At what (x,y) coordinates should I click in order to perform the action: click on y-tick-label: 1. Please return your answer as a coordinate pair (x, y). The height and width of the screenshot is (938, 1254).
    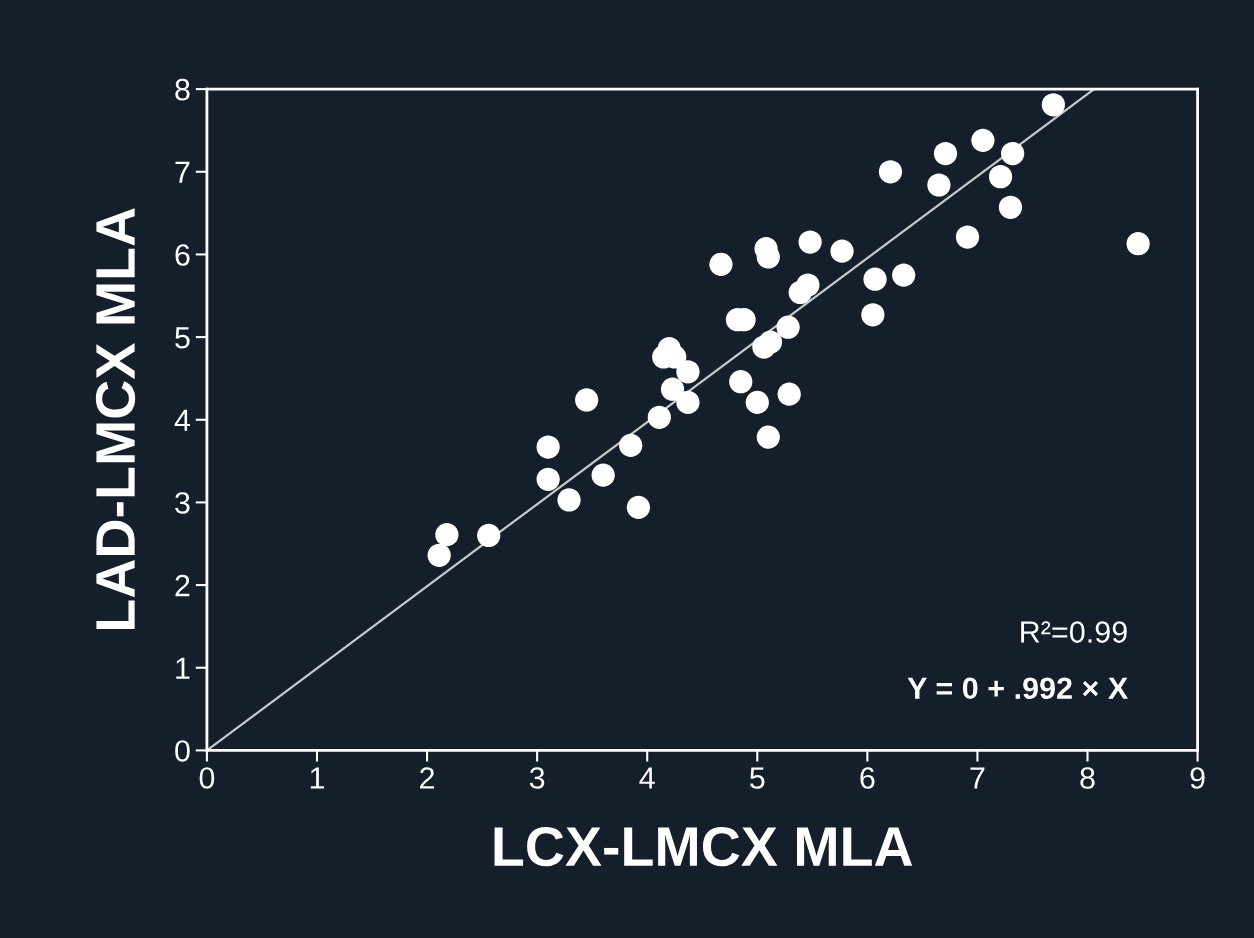
    Looking at the image, I should click on (183, 668).